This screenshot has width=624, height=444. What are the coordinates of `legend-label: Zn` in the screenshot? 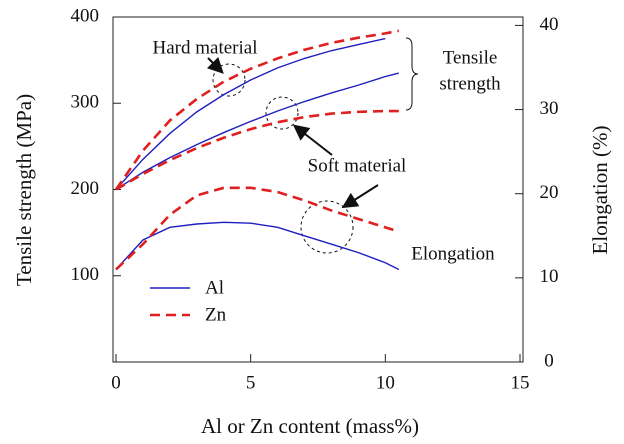 It's located at (216, 314).